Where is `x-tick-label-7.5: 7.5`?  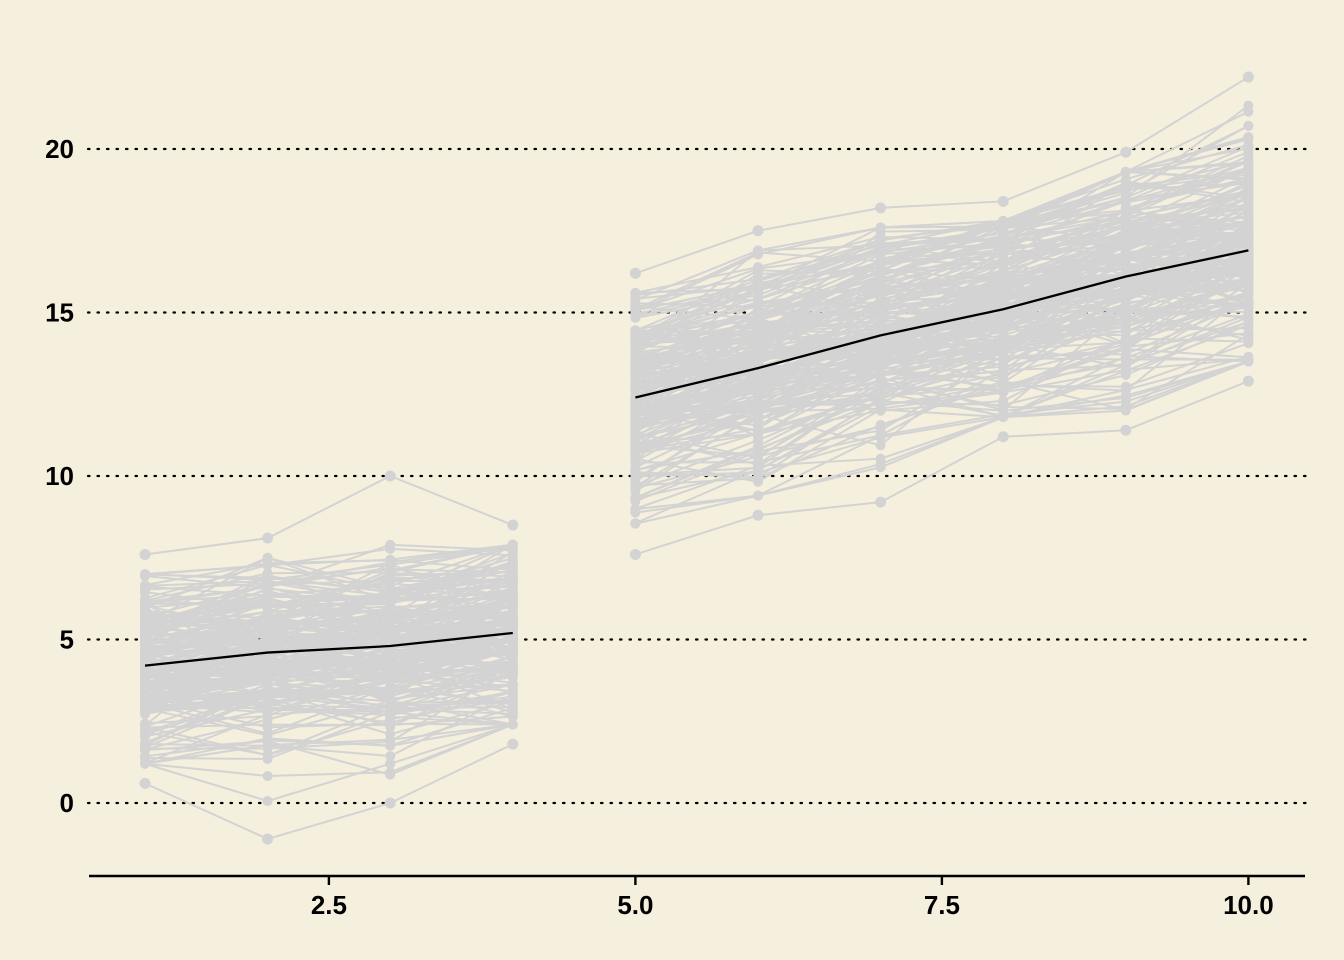 x-tick-label-7.5: 7.5 is located at coordinates (942, 905).